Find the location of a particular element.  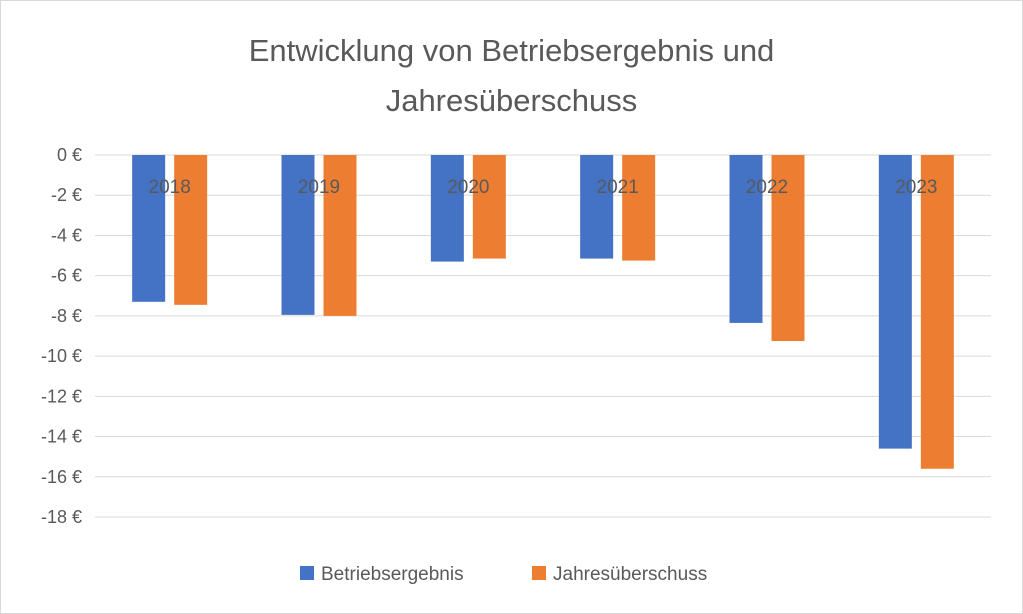

bar-betriebsergebnis-2022 is located at coordinates (746, 239).